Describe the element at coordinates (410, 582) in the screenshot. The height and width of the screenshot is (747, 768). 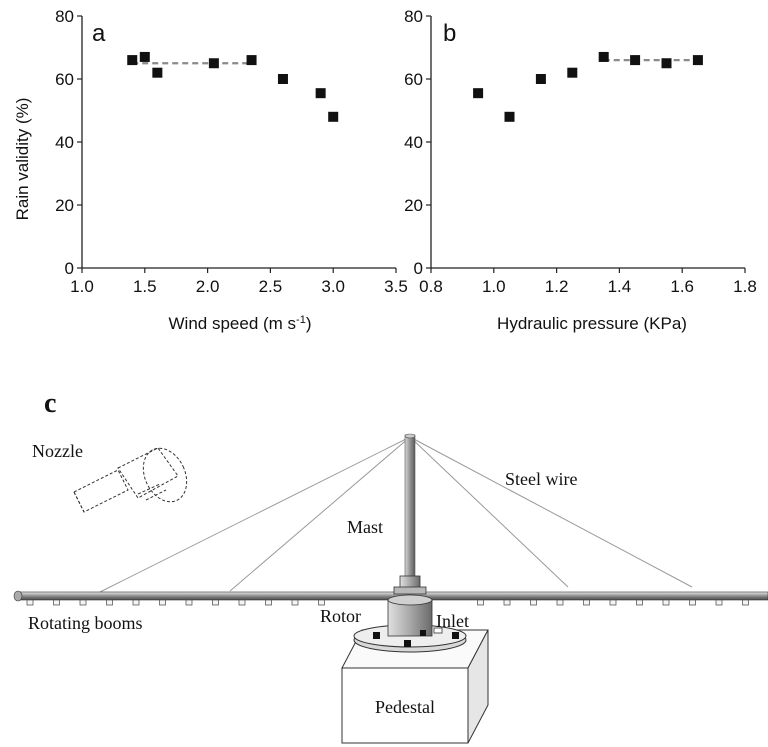
I see `rotor-collar` at that location.